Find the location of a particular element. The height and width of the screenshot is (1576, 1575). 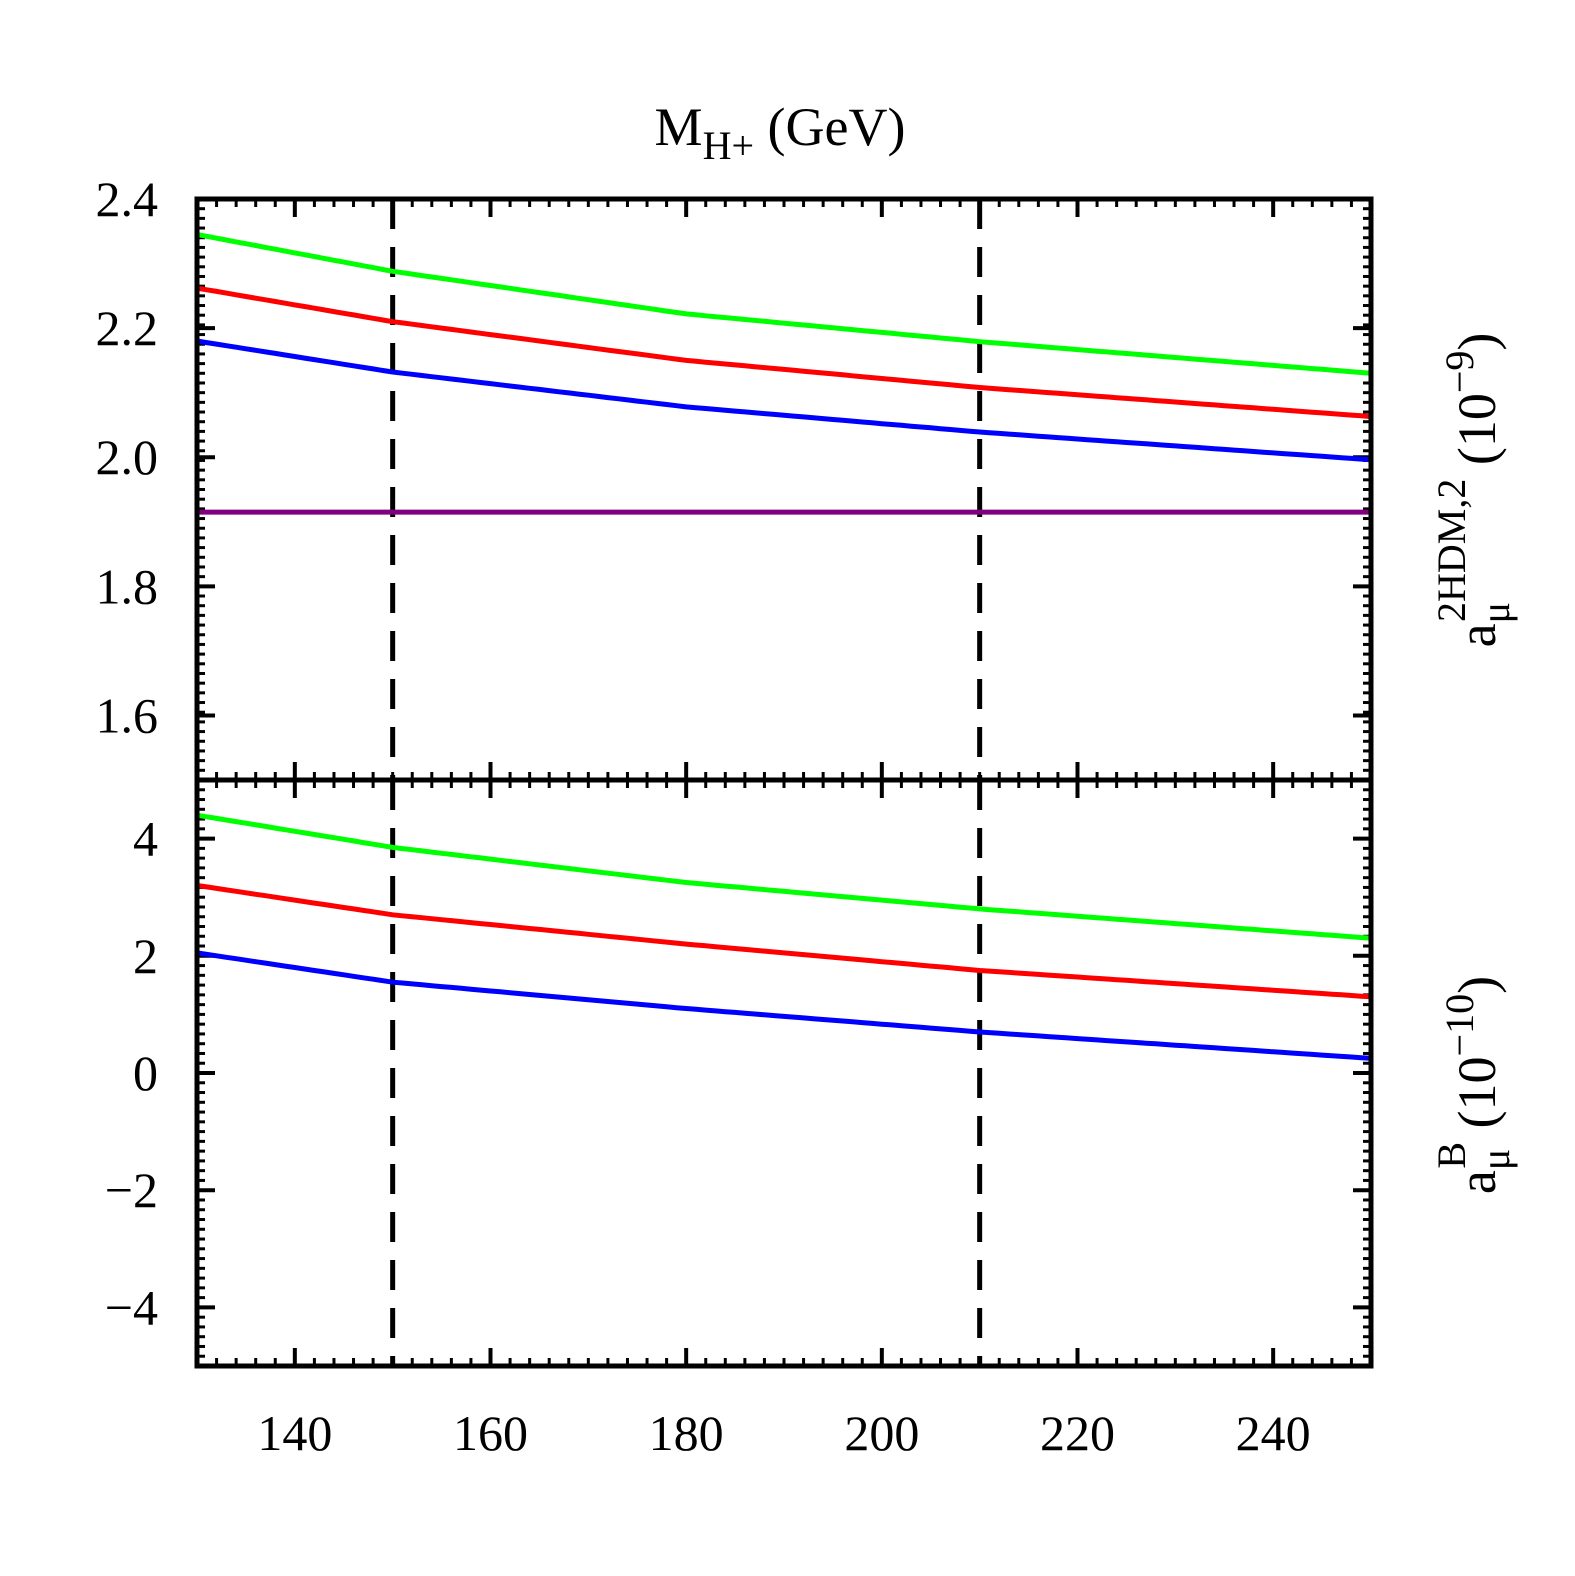

x-tick-label: 140 is located at coordinates (294, 1433).